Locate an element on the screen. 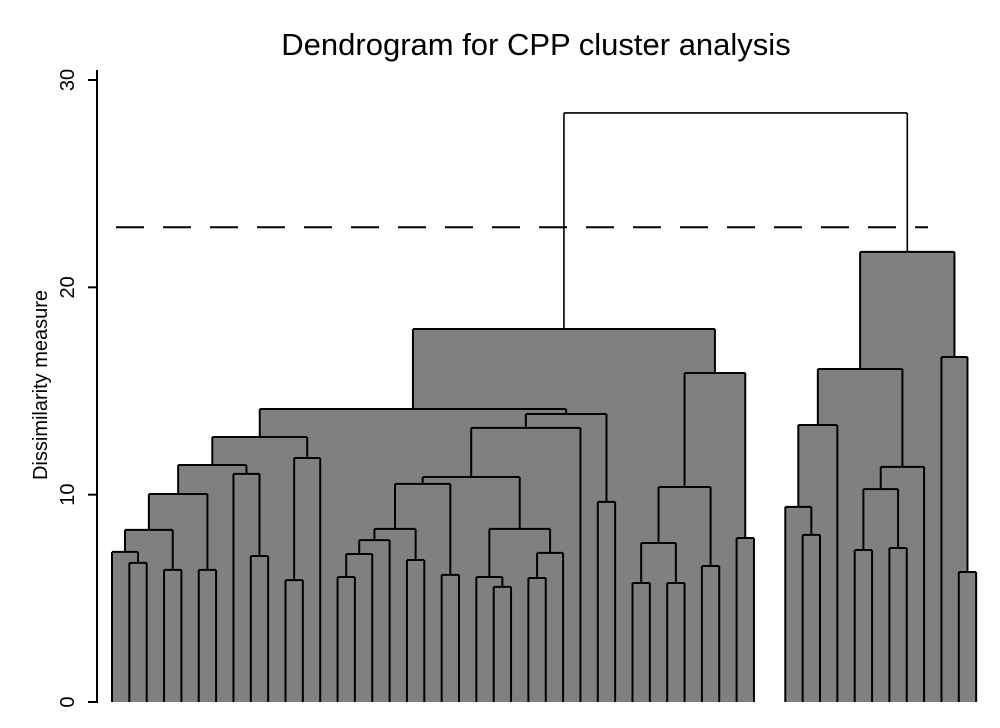 The height and width of the screenshot is (728, 1000). y-tick-label: 30 is located at coordinates (68, 80).